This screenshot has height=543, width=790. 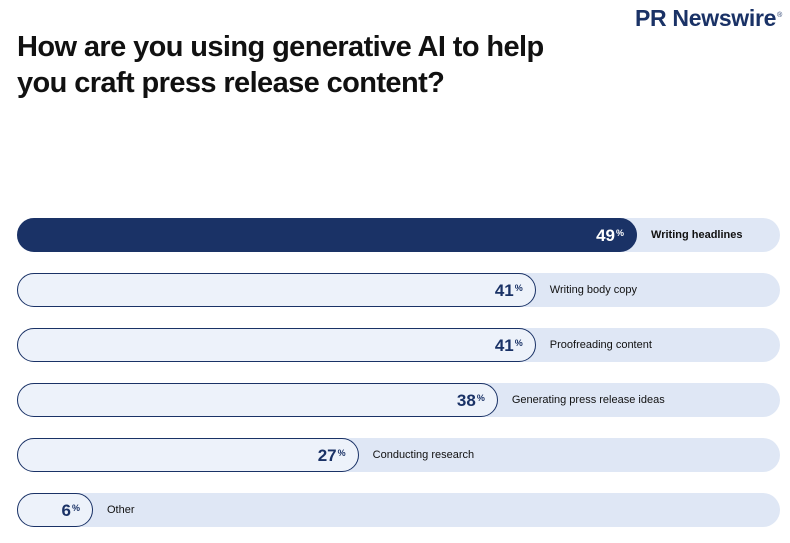 I want to click on bar: 38%, so click(x=257, y=400).